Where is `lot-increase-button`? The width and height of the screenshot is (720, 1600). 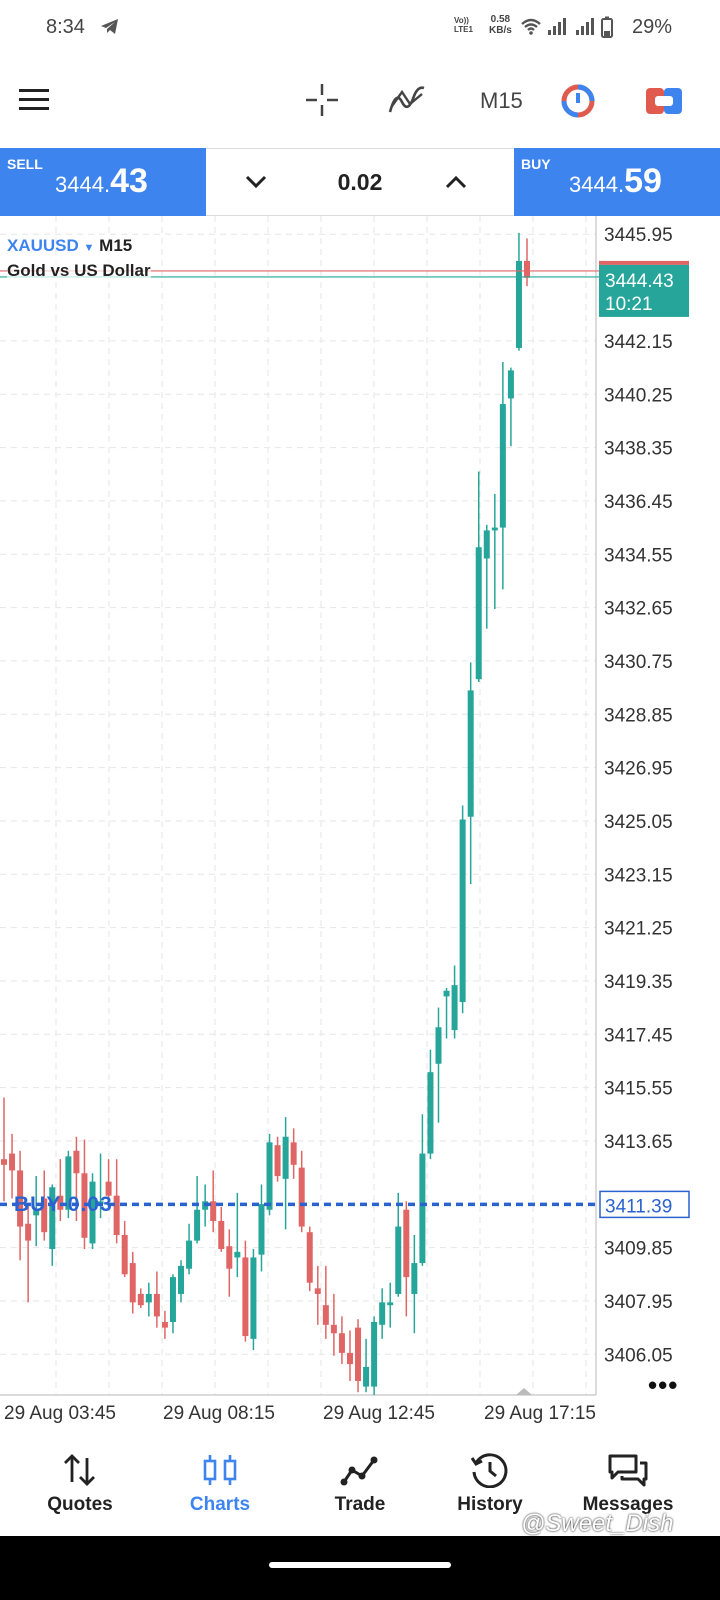
lot-increase-button is located at coordinates (456, 182).